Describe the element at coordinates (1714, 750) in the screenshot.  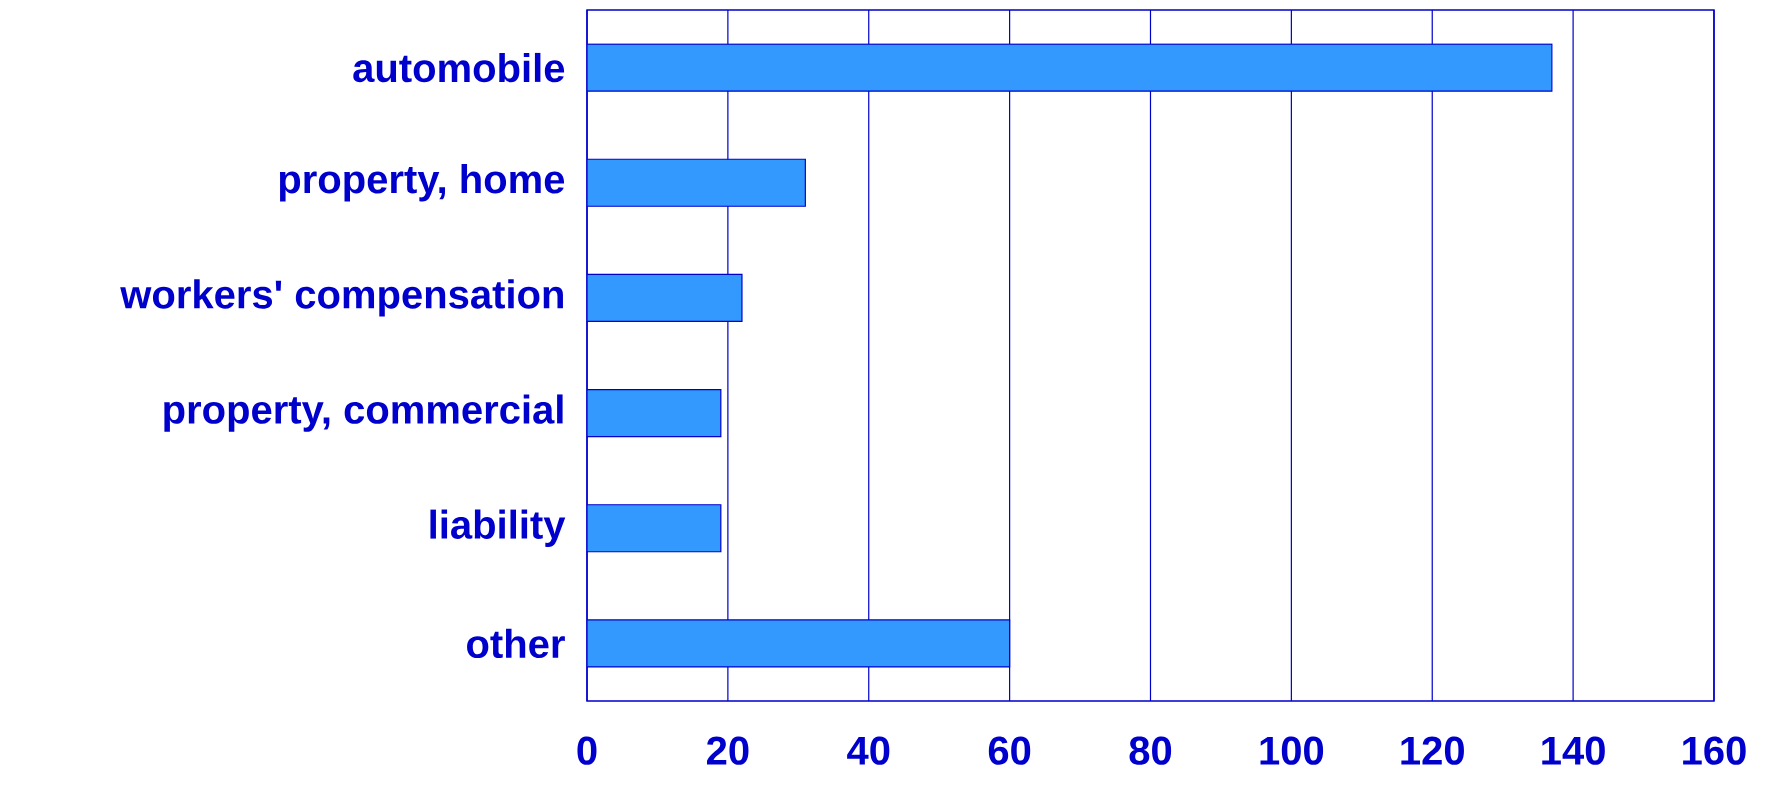
I see `x-tick-label: 160` at that location.